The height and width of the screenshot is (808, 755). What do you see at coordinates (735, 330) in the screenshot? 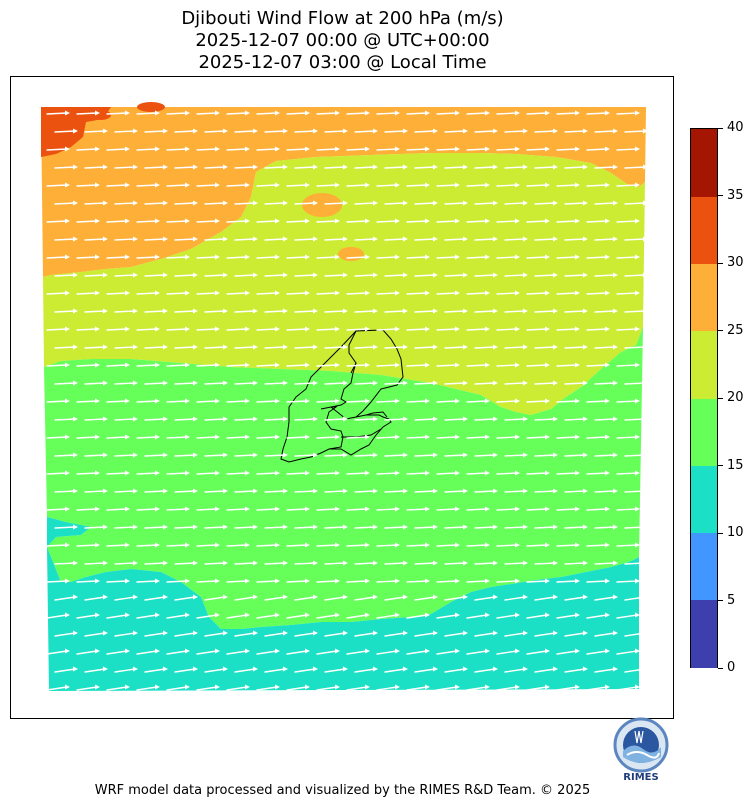
I see `colorbar-tick-label: 25` at bounding box center [735, 330].